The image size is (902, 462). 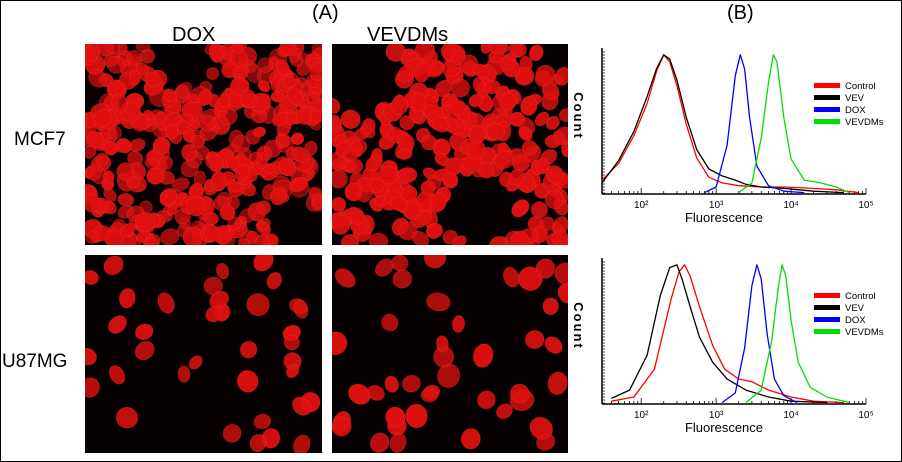 What do you see at coordinates (450, 144) in the screenshot?
I see `micrograph-mcf7-vevdms` at bounding box center [450, 144].